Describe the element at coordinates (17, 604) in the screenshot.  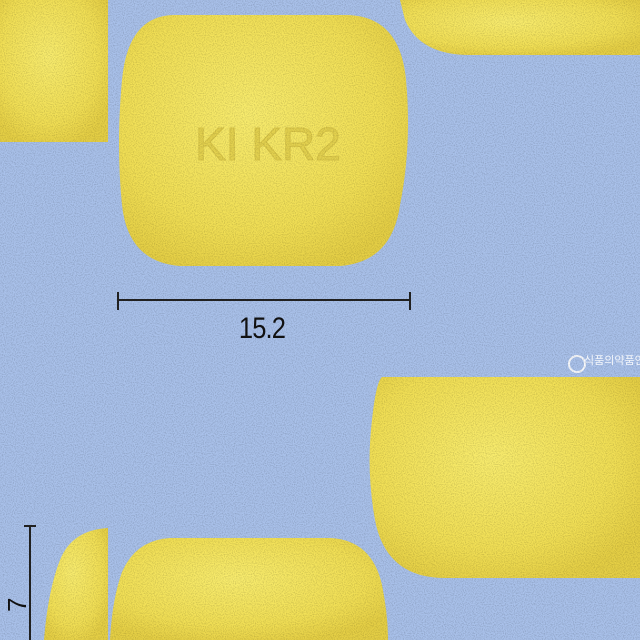
I see `side-measurement-label: 7` at that location.